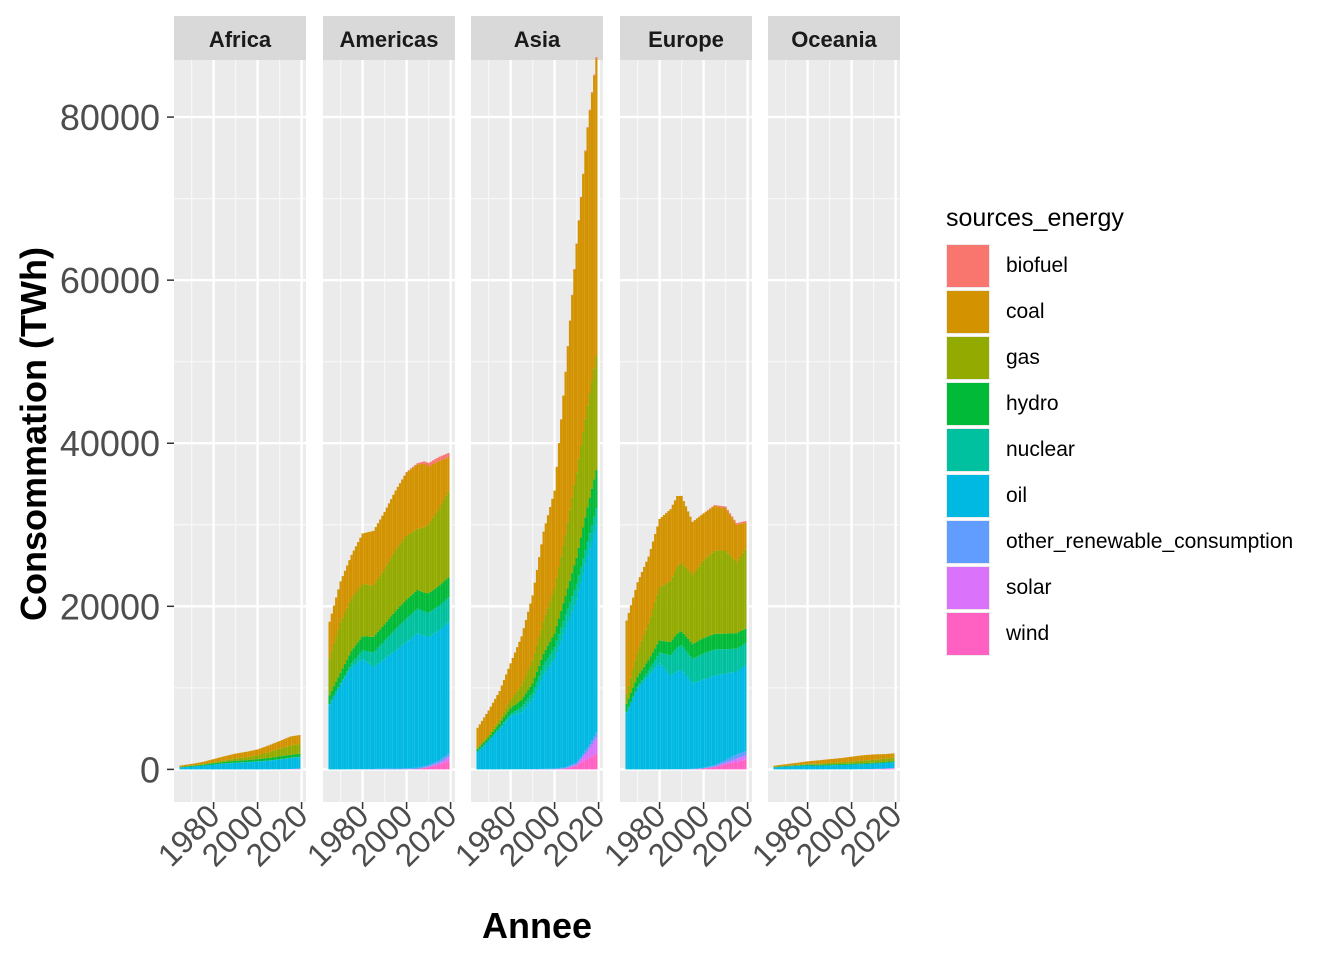  I want to click on legend-swatch, so click(968, 496).